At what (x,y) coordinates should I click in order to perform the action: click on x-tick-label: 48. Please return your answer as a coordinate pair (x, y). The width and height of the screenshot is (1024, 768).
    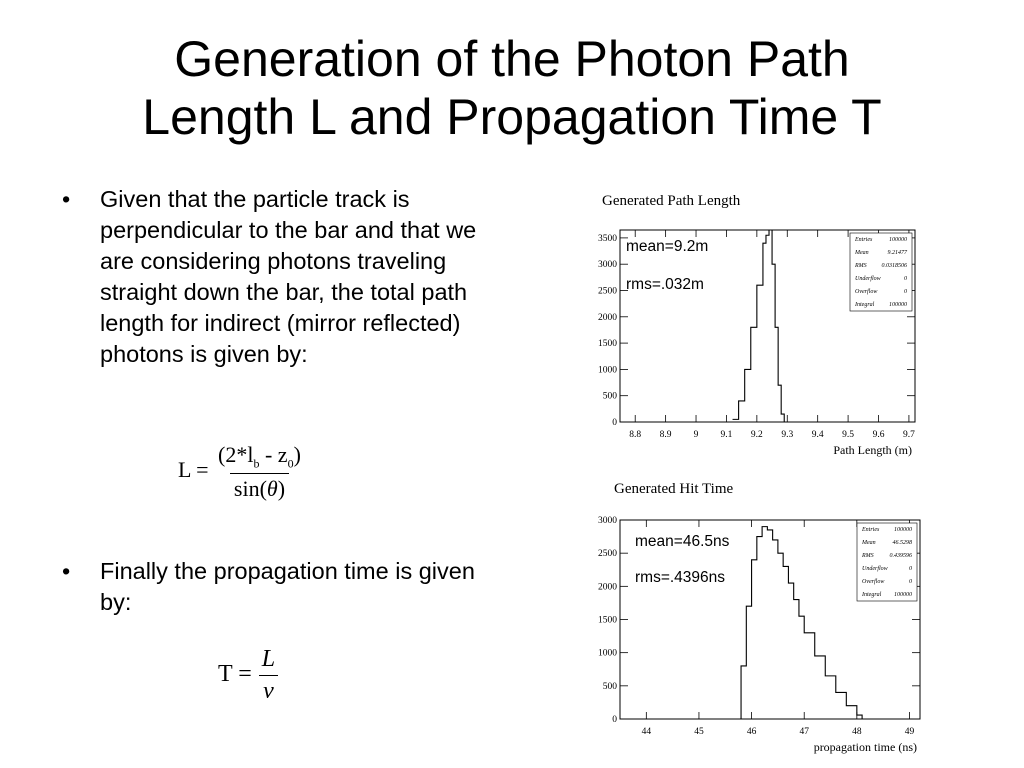
    Looking at the image, I should click on (857, 732).